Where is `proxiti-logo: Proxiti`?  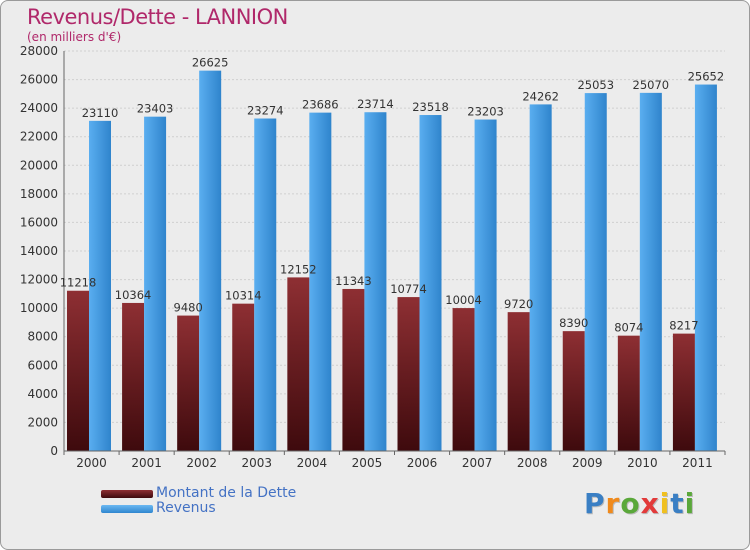 proxiti-logo: Proxiti is located at coordinates (639, 503).